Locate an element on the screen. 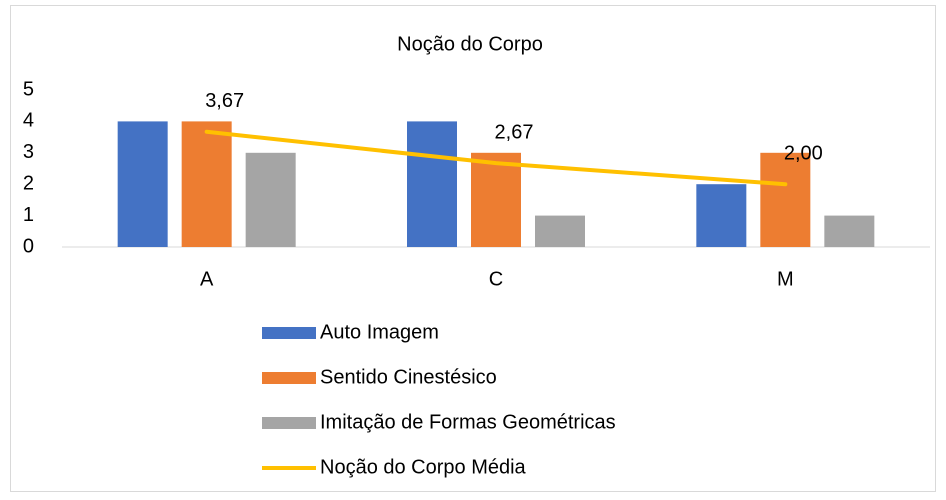 The height and width of the screenshot is (500, 946). y-tick-label: 2 is located at coordinates (28, 183).